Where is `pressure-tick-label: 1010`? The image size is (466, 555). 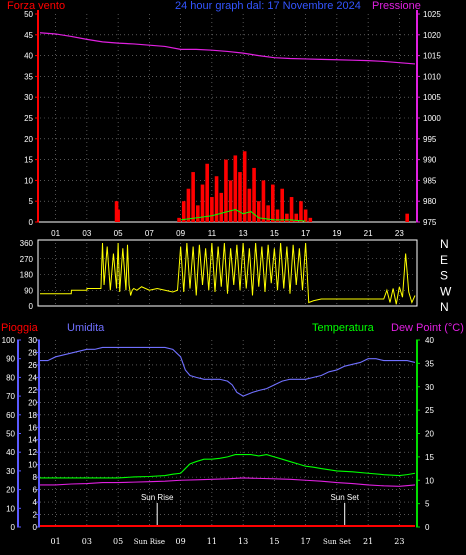
pressure-tick-label: 1010 is located at coordinates (432, 76).